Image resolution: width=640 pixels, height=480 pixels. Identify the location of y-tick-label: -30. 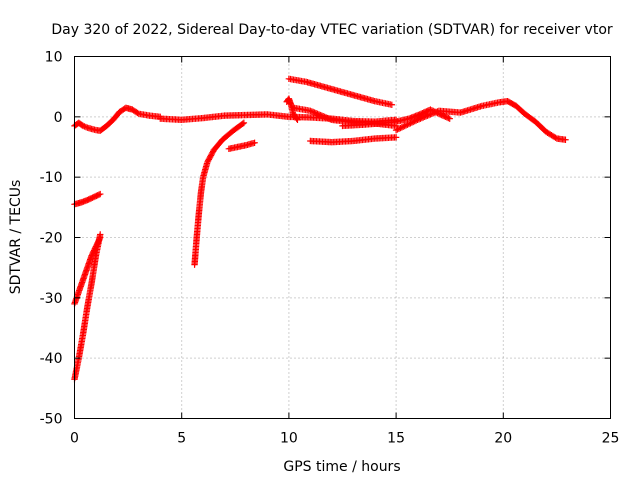
(51, 299).